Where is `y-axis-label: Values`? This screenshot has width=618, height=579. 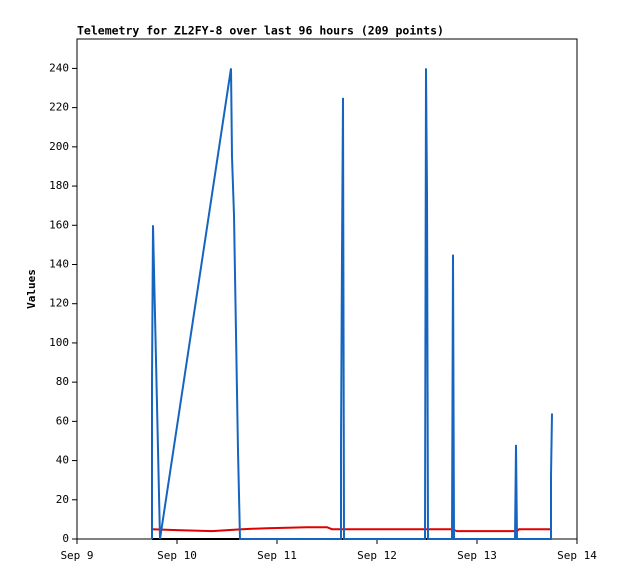
y-axis-label: Values is located at coordinates (31, 289).